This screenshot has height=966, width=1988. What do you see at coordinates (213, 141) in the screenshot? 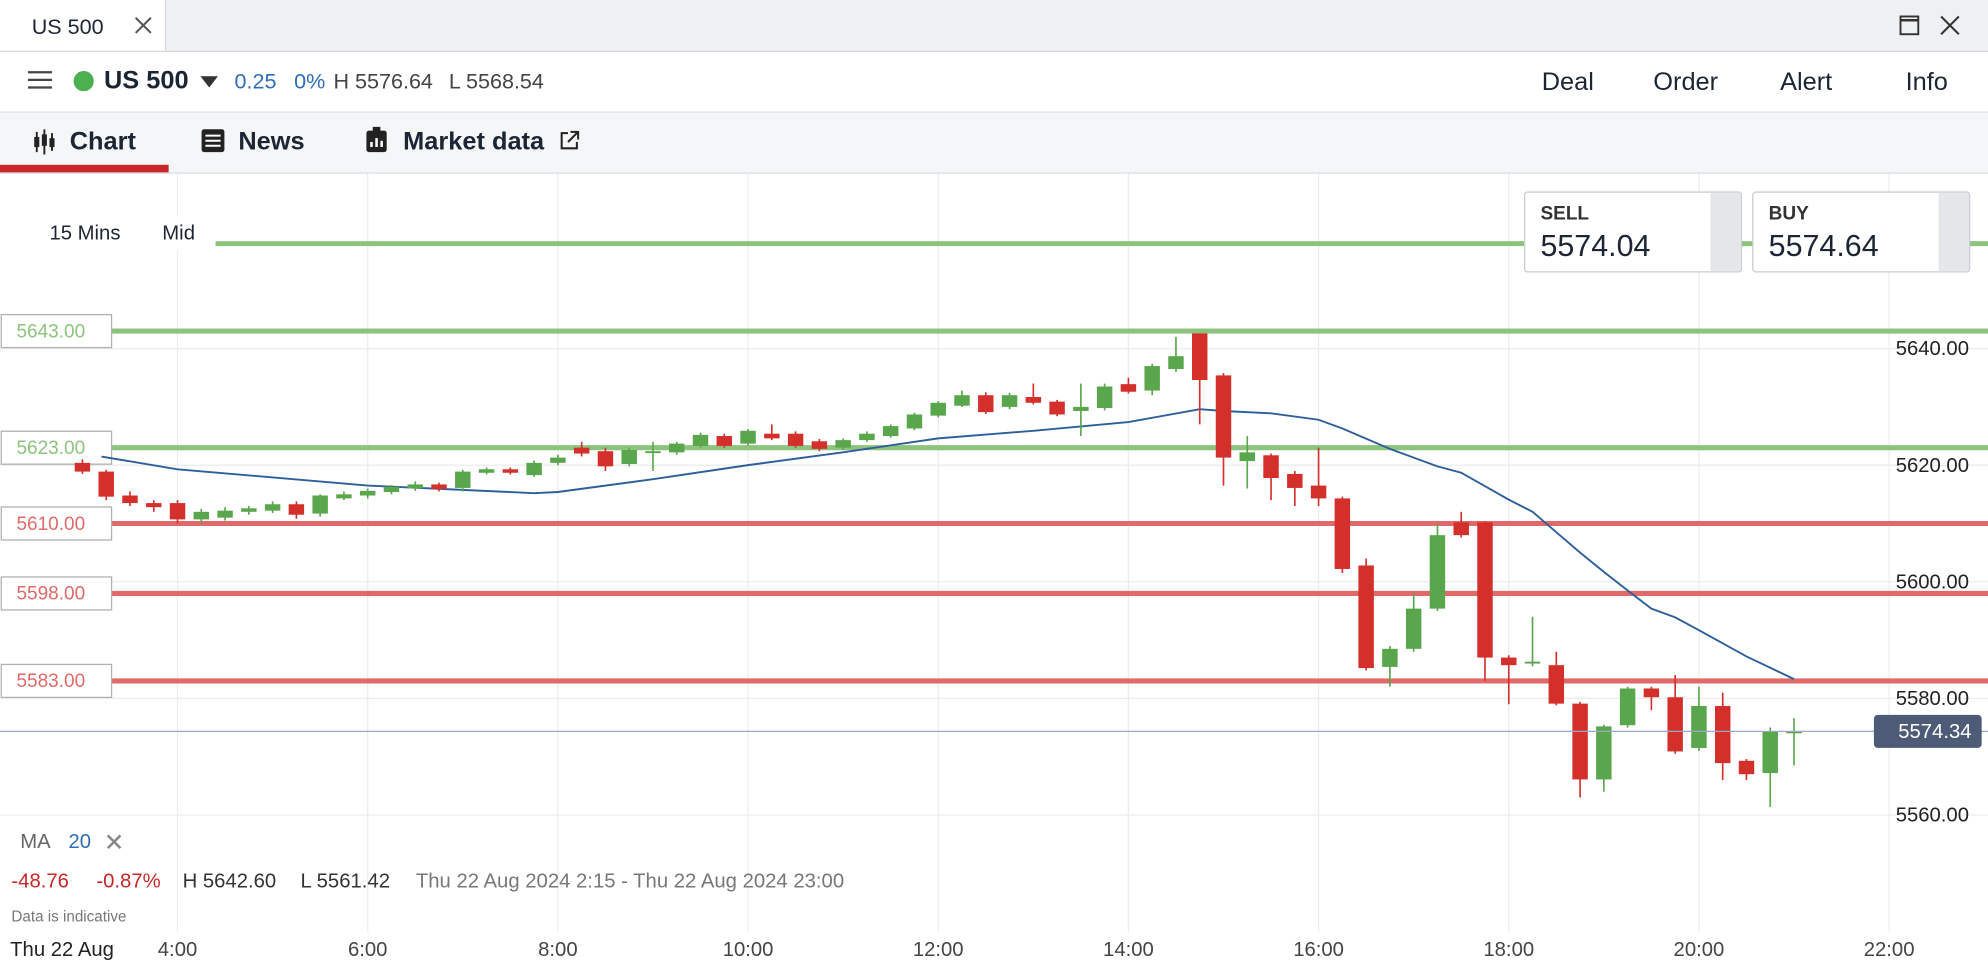
I see `news-icon` at bounding box center [213, 141].